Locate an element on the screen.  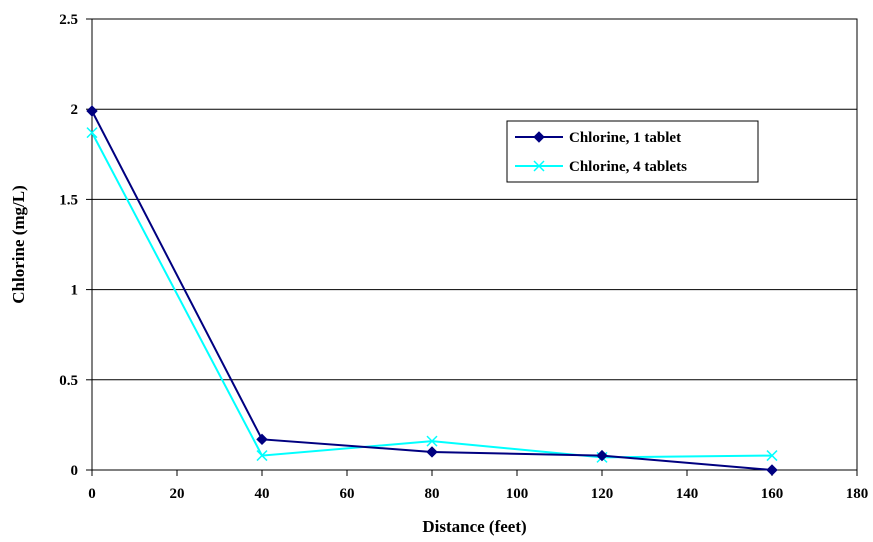
legend-label: Chlorine, 4 tablets is located at coordinates (628, 167).